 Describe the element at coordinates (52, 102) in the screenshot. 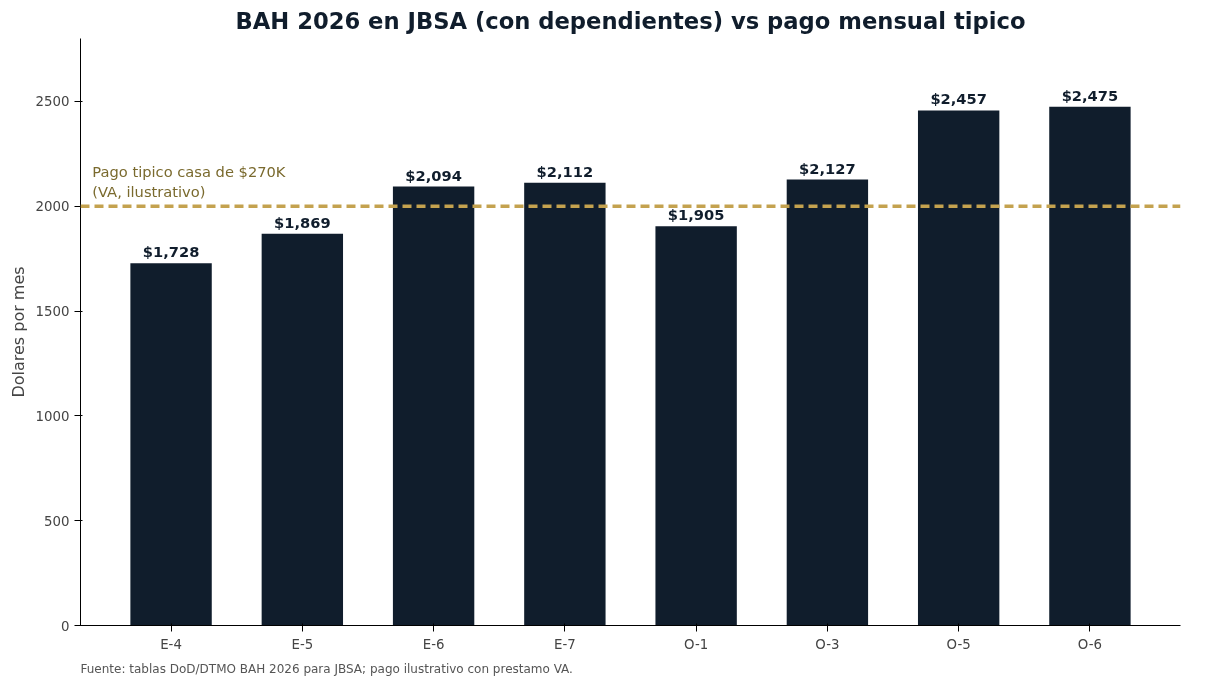

I see `y-tick-label: 2500` at that location.